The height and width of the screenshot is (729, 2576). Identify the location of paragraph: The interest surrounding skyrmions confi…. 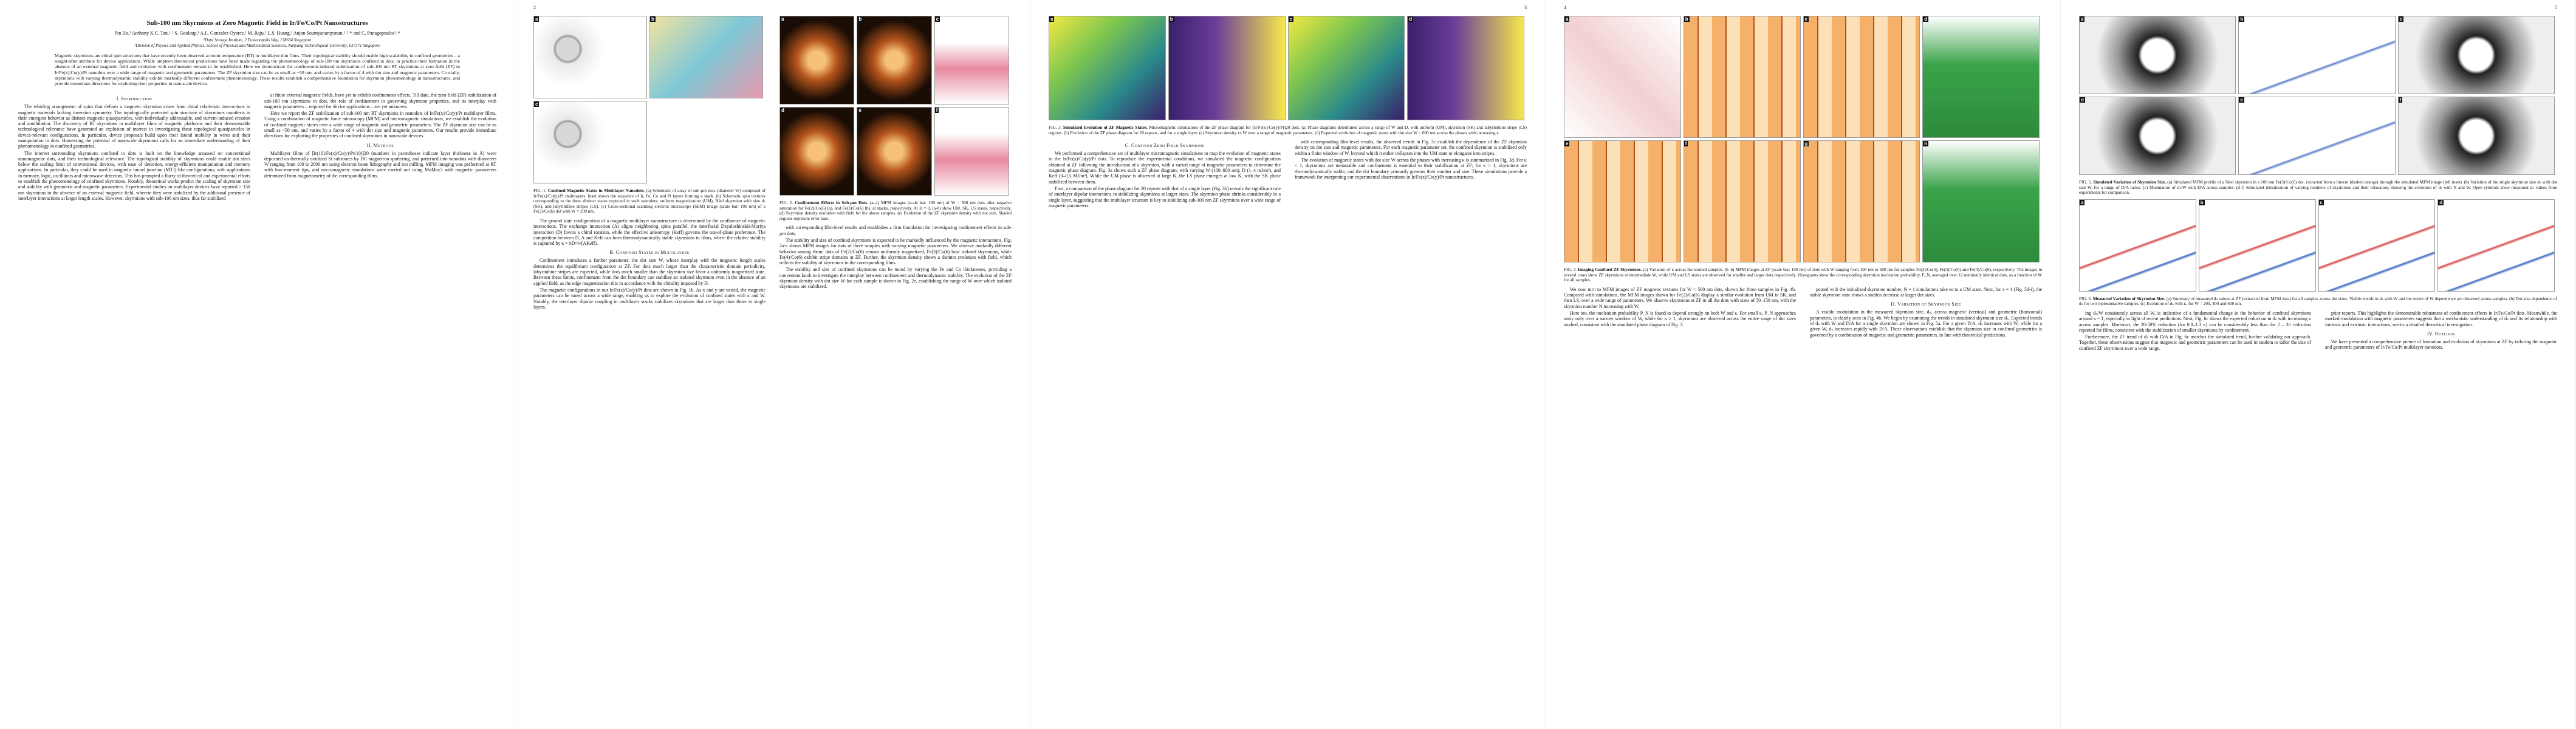
(134, 176).